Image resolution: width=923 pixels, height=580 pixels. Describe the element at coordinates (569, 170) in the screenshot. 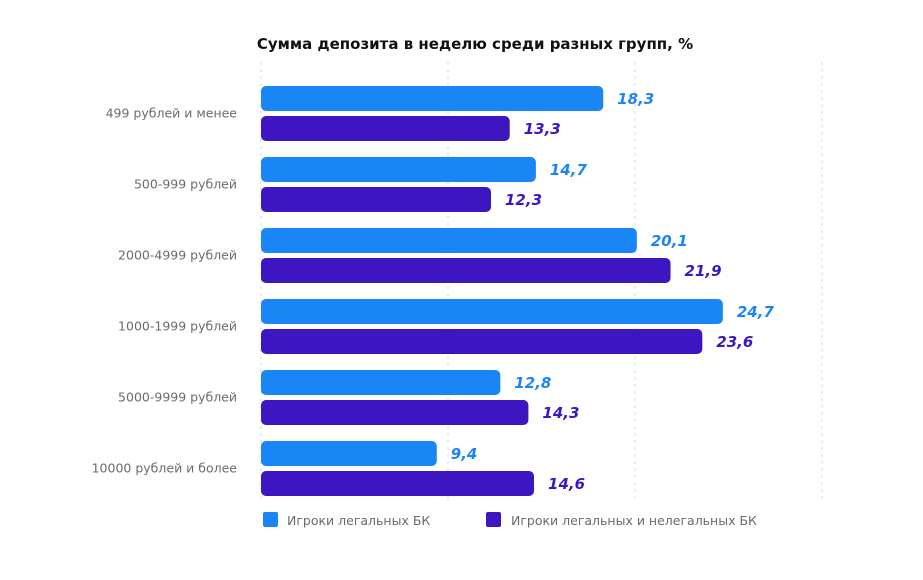

I see `data-label: 14,7` at that location.